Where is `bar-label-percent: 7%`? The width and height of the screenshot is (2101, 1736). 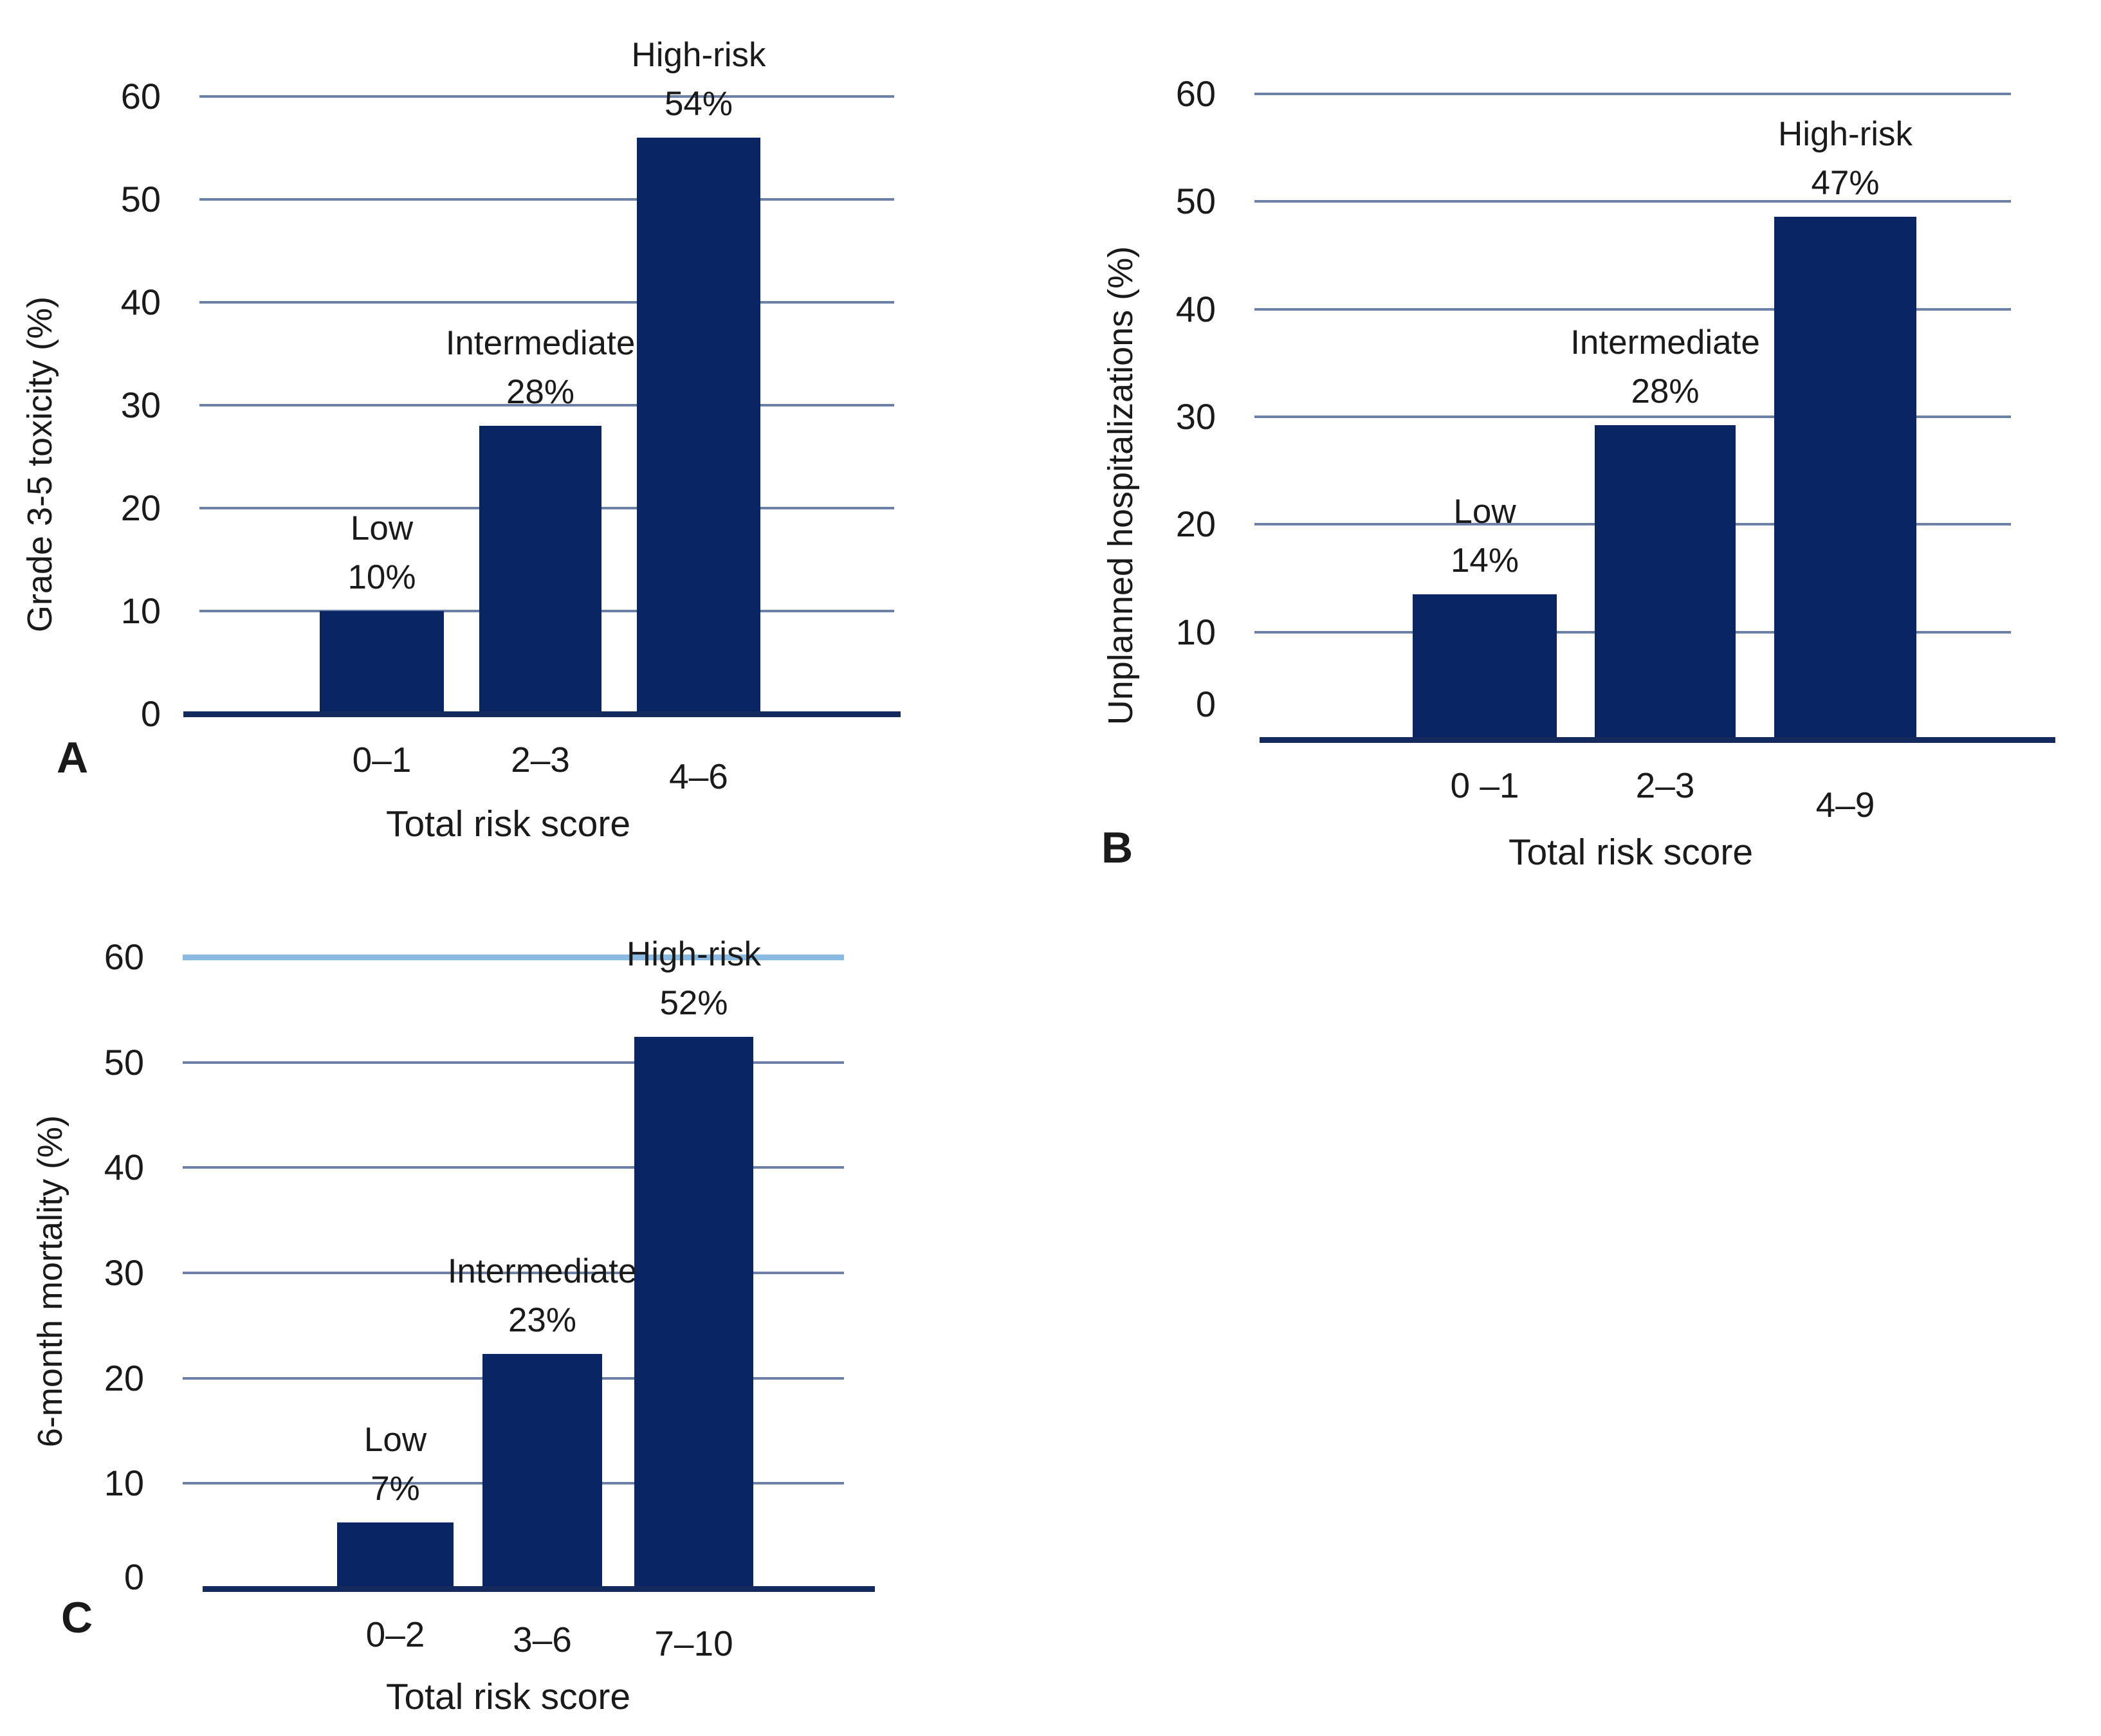 bar-label-percent: 7% is located at coordinates (395, 1488).